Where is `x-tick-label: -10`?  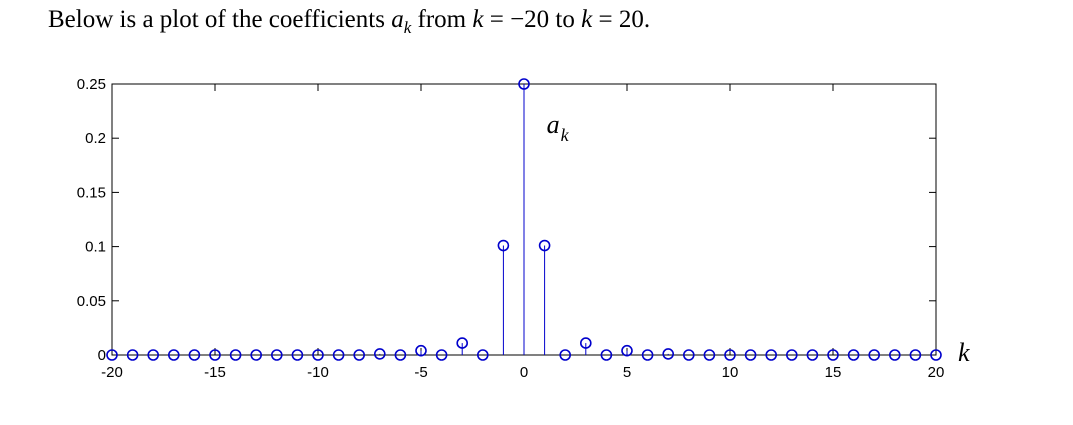
x-tick-label: -10 is located at coordinates (318, 372).